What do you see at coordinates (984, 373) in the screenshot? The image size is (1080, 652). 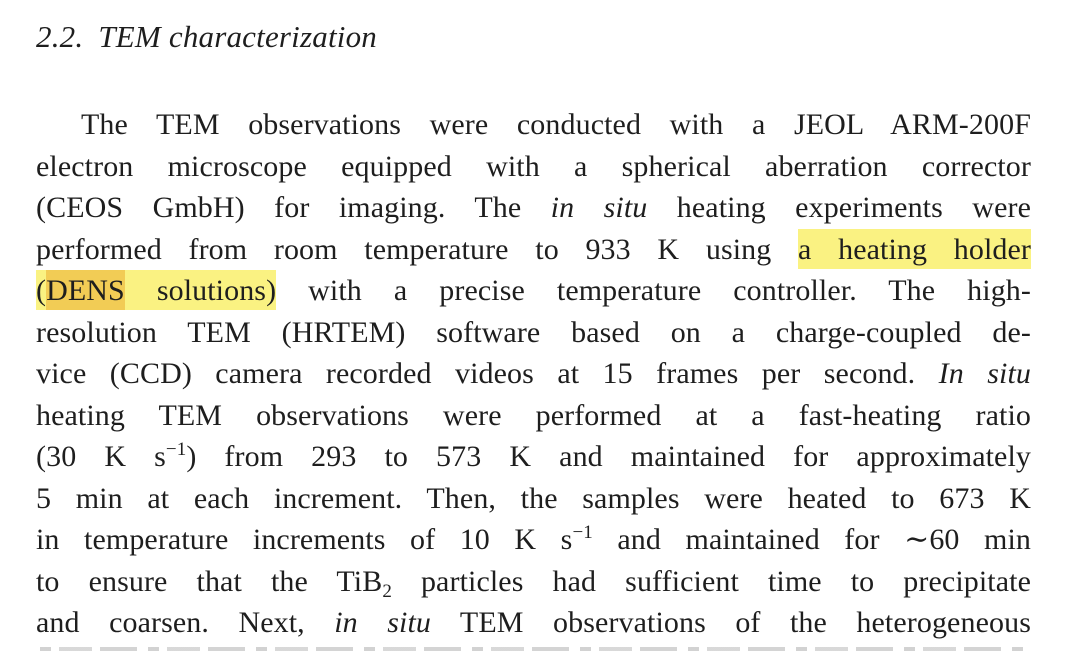 I see `text-segment: In situ` at bounding box center [984, 373].